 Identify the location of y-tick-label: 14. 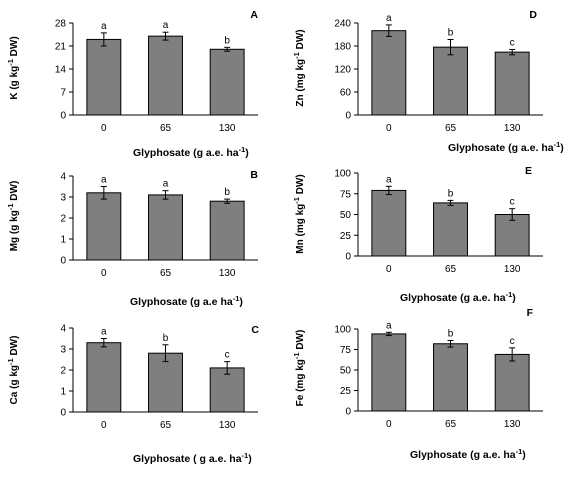
(61, 70).